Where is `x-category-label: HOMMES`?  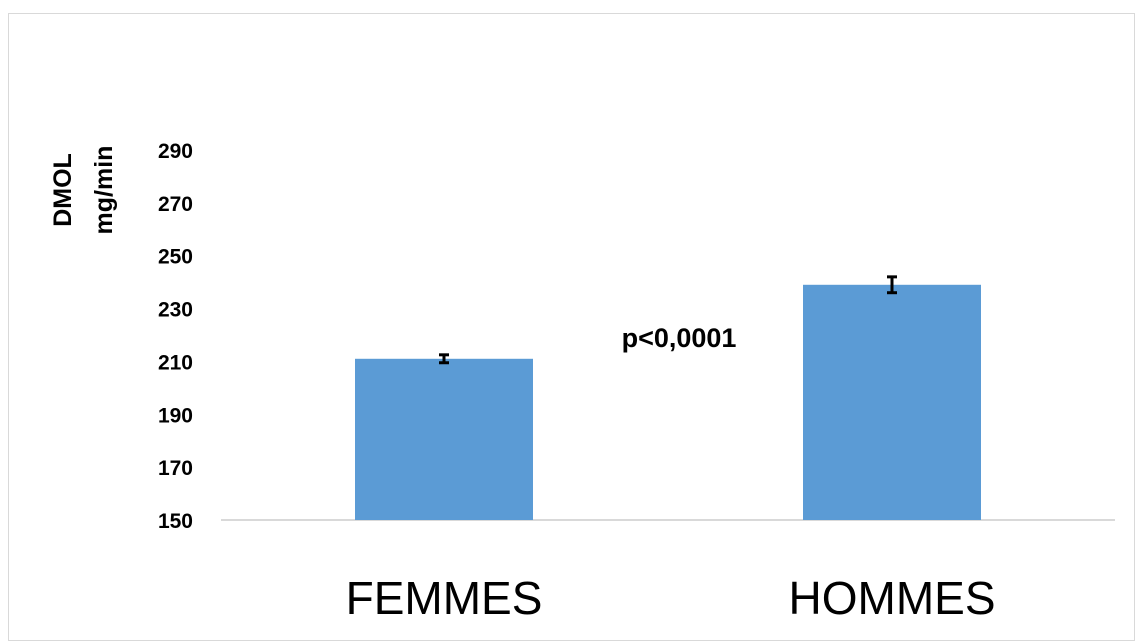 x-category-label: HOMMES is located at coordinates (892, 598).